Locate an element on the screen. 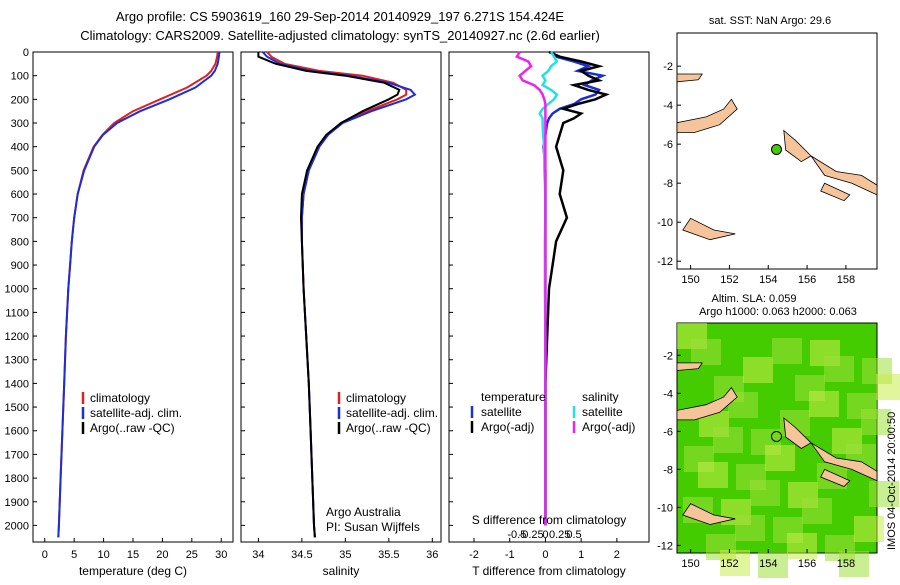  s-tick-label: 0 is located at coordinates (545, 535).